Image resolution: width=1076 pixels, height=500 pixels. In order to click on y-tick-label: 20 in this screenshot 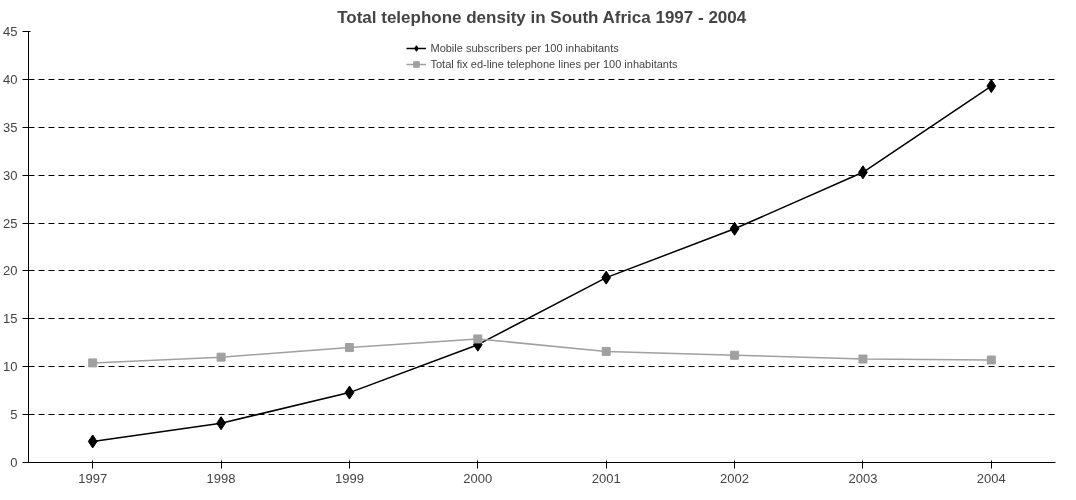, I will do `click(10, 271)`.